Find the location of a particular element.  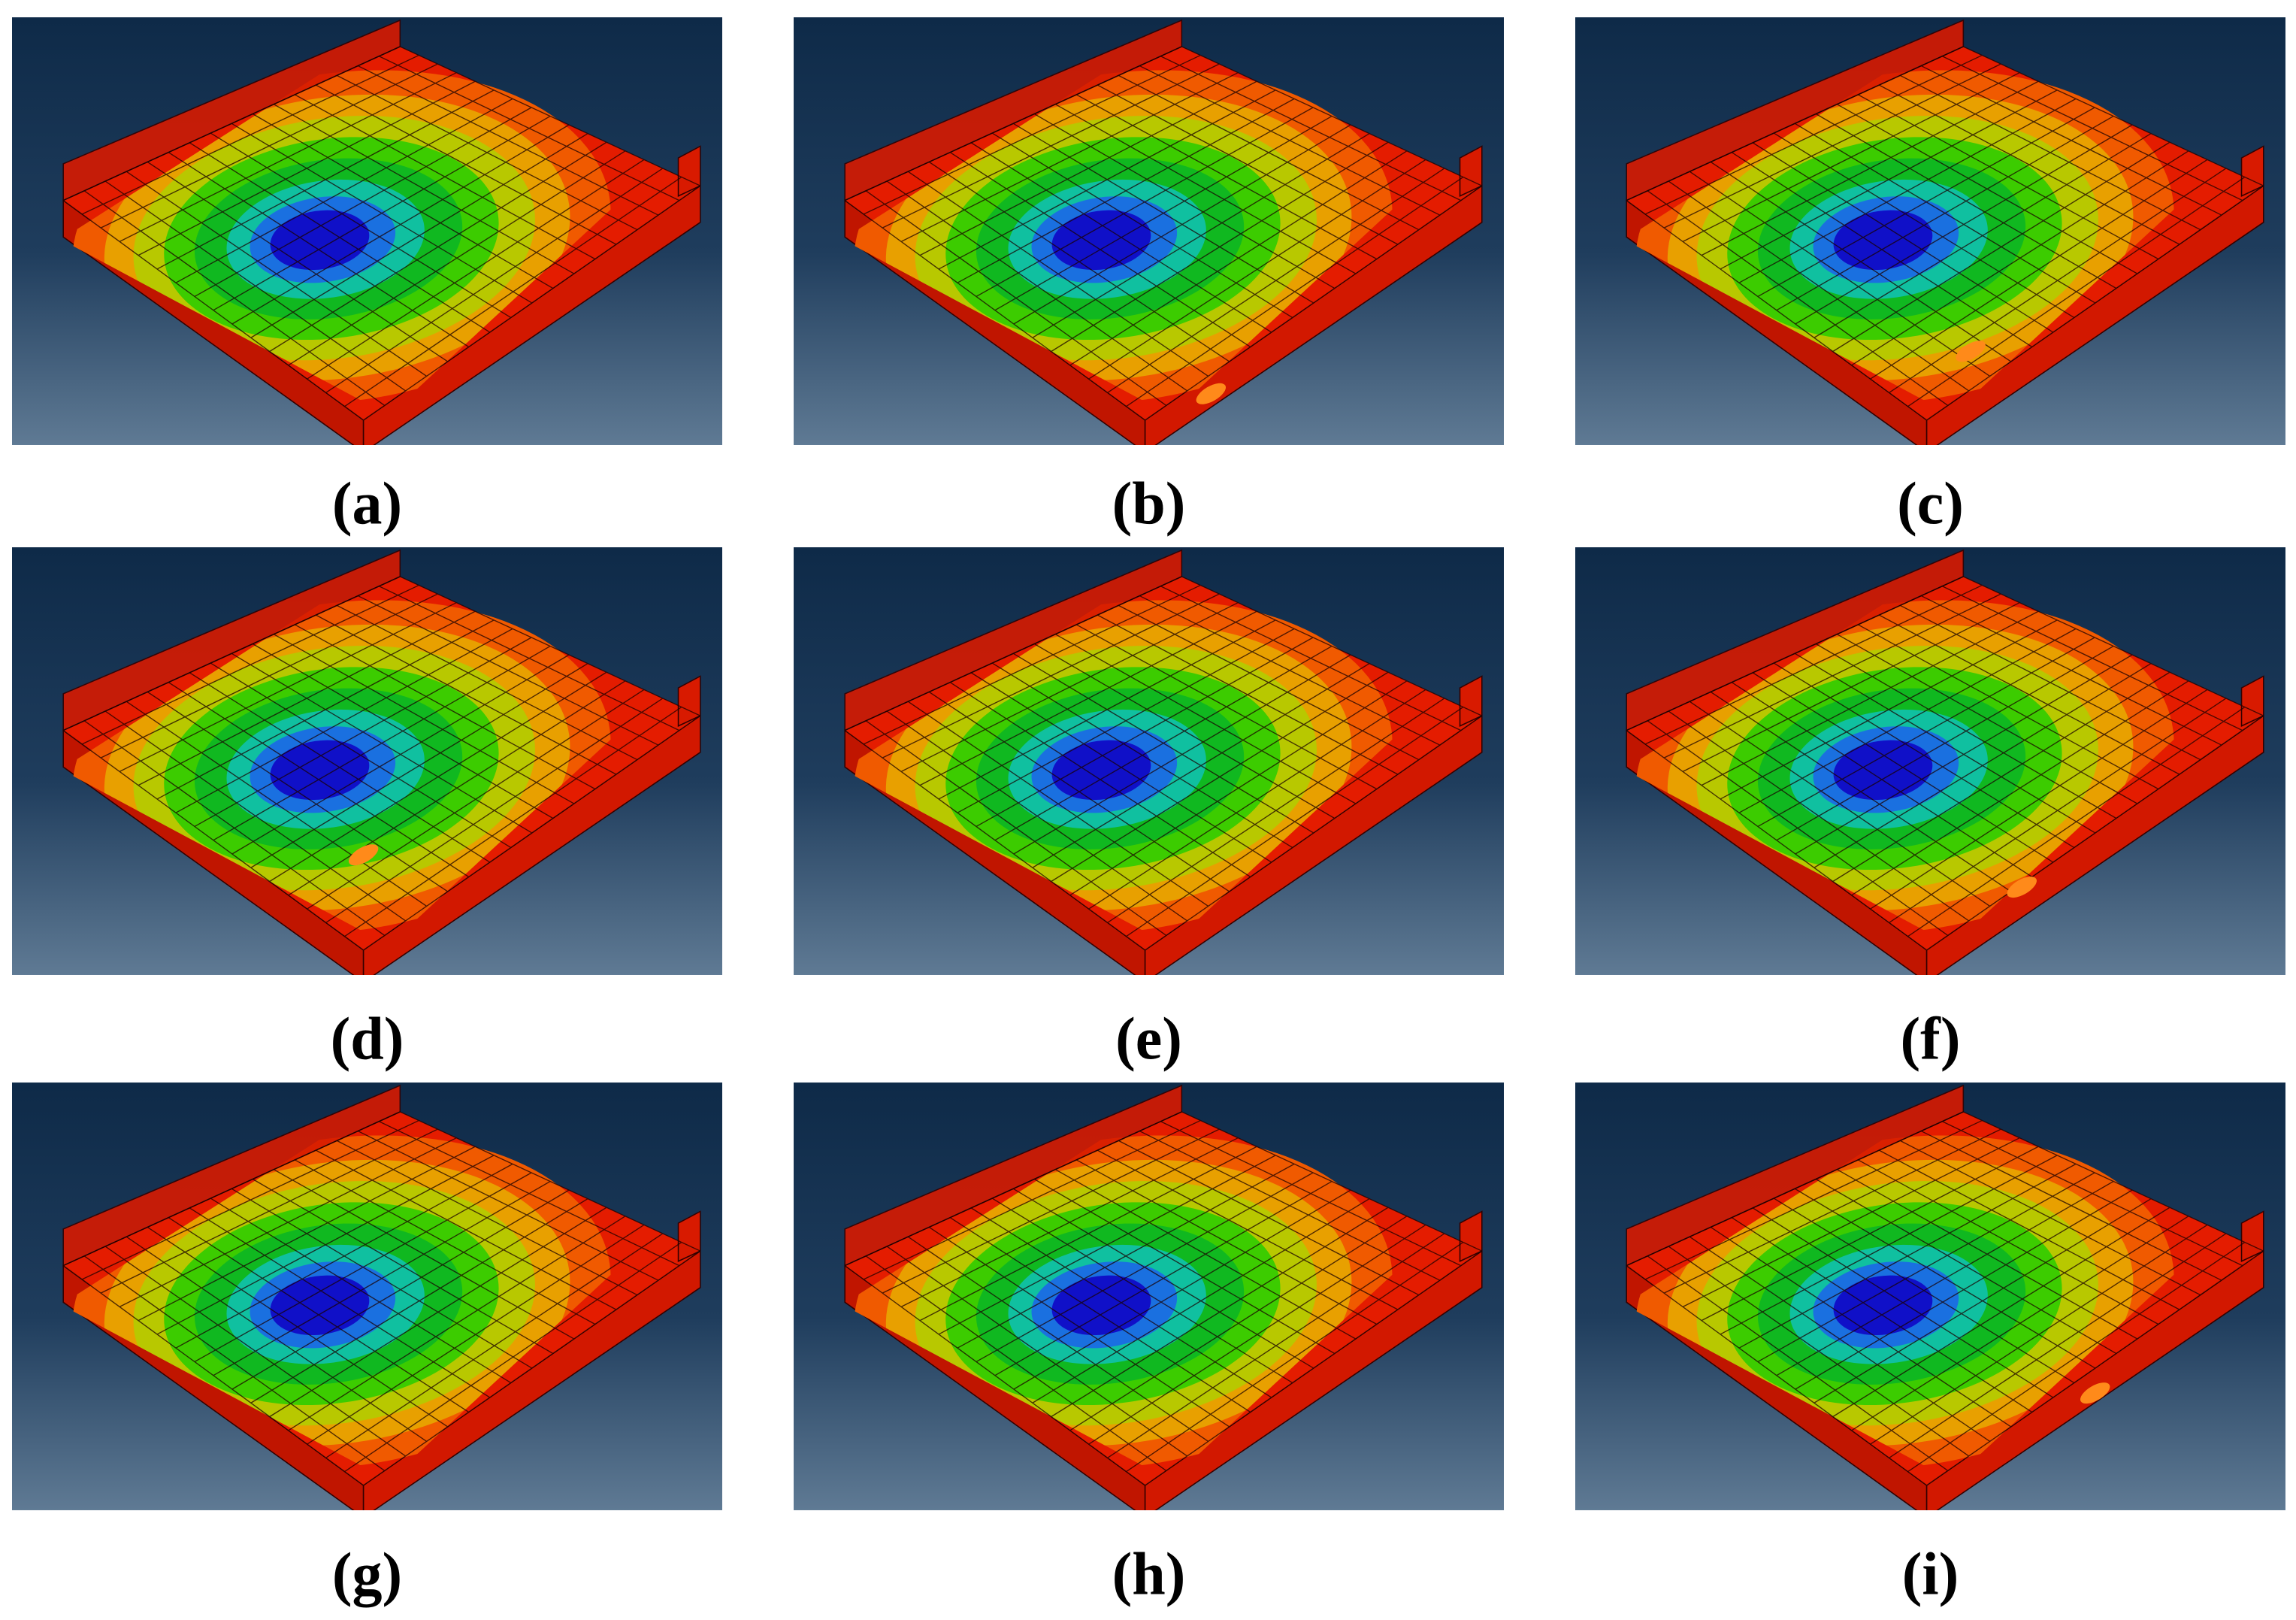

panel-label: (d) is located at coordinates (367, 1039).